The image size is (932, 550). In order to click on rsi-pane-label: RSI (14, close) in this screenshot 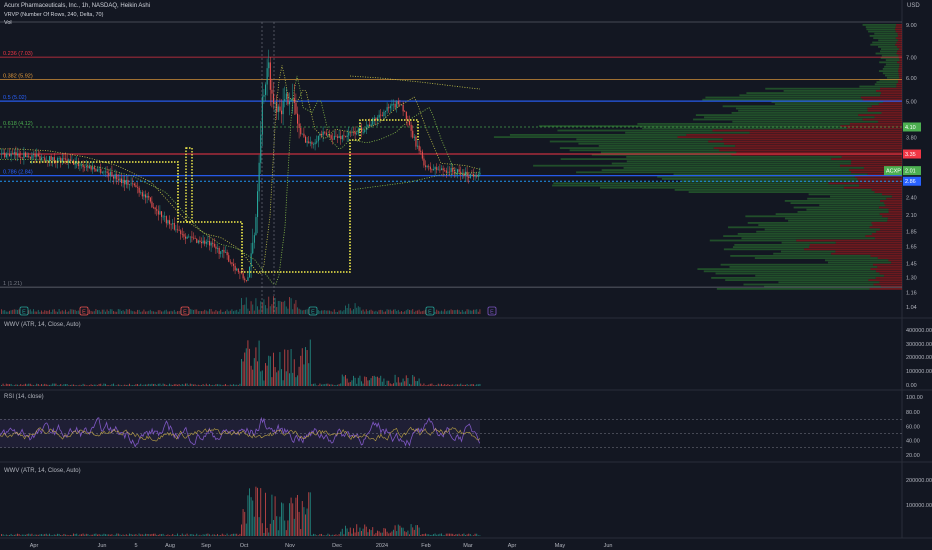, I will do `click(24, 397)`.